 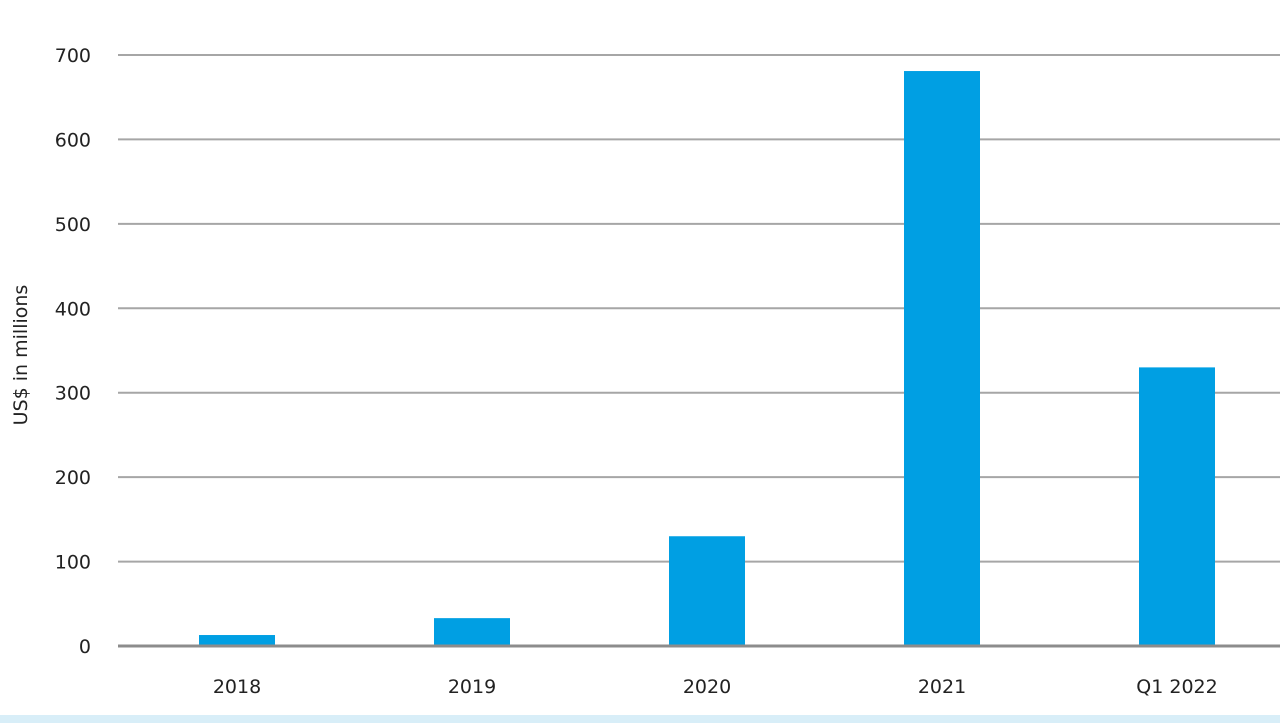 What do you see at coordinates (942, 687) in the screenshot?
I see `x-tick-label: 2021` at bounding box center [942, 687].